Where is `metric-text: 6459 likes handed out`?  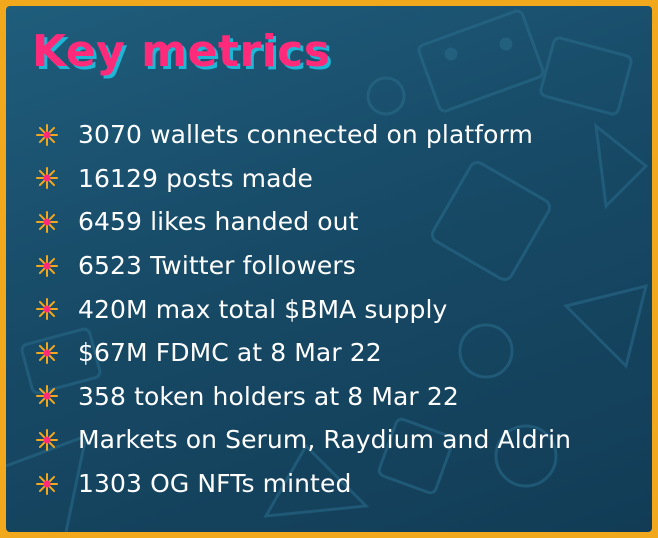 metric-text: 6459 likes handed out is located at coordinates (218, 222).